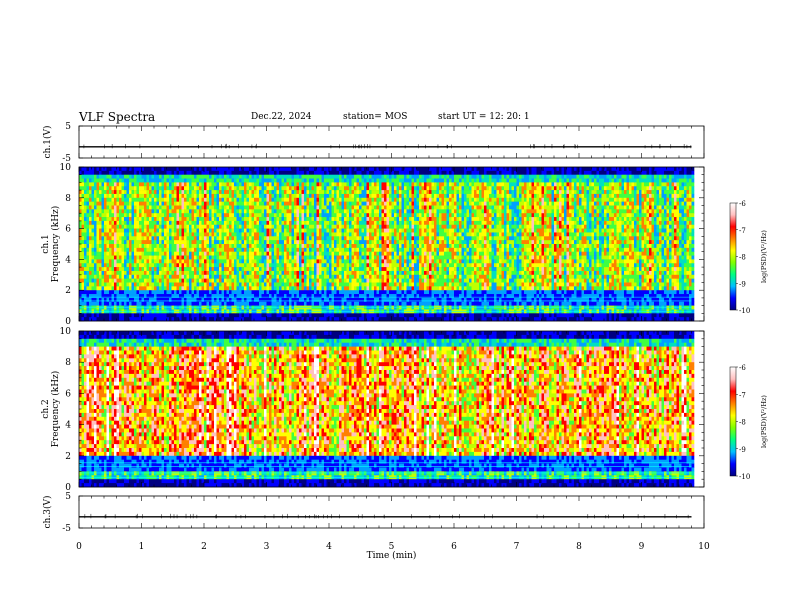 The height and width of the screenshot is (612, 792). Describe the element at coordinates (68, 199) in the screenshot. I see `ch1-spectrogram-ytick-8: 8` at that location.